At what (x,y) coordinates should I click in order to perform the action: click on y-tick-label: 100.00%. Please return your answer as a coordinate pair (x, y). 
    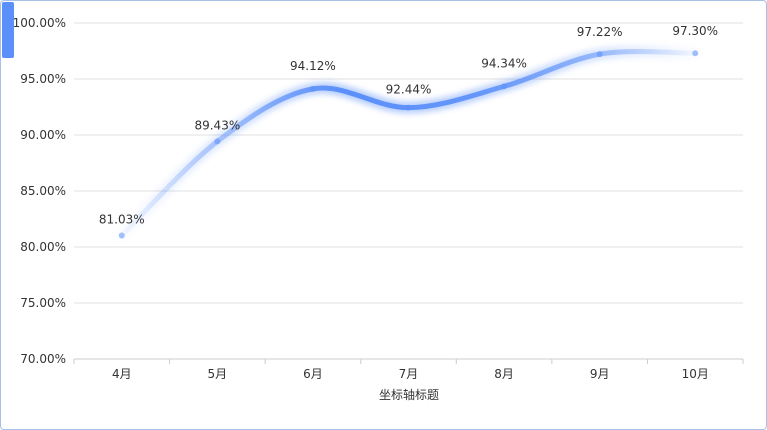
    Looking at the image, I should click on (39, 23).